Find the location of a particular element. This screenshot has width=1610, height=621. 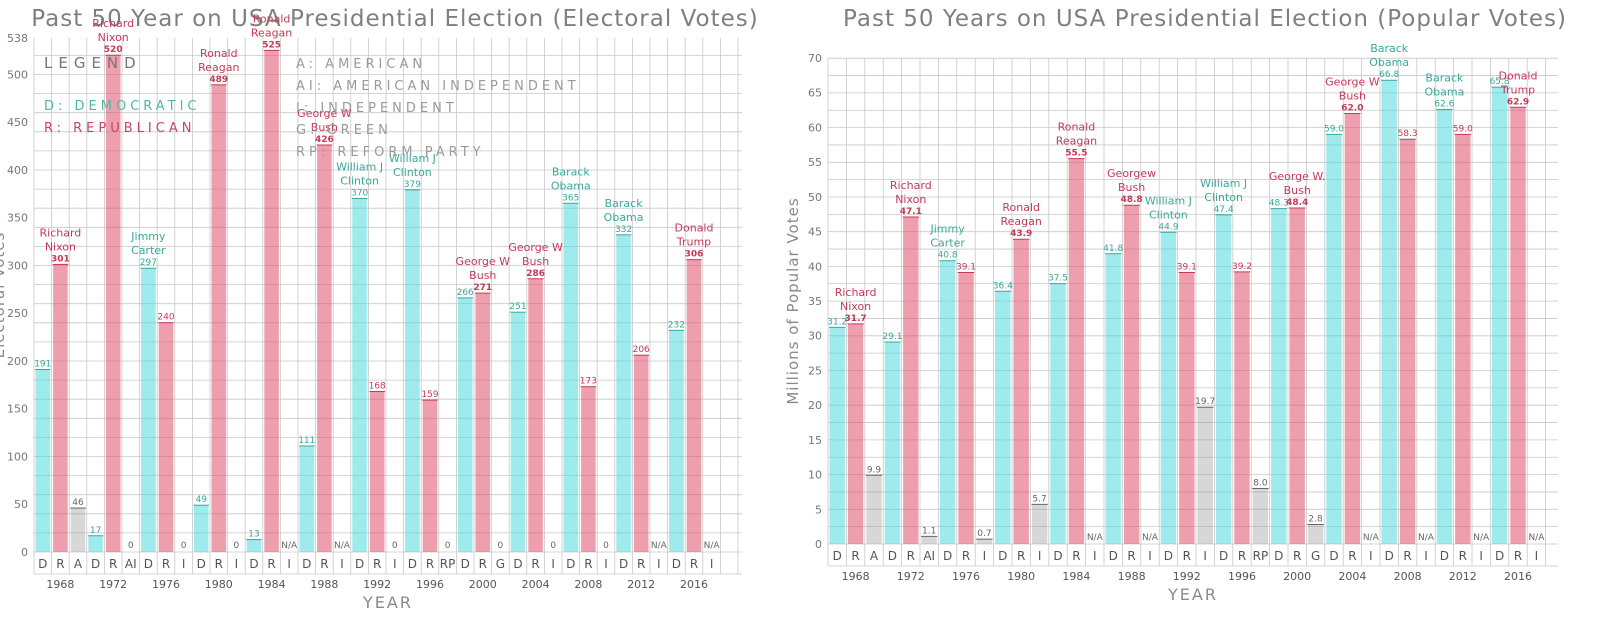

bar-2012-R is located at coordinates (1463, 339).